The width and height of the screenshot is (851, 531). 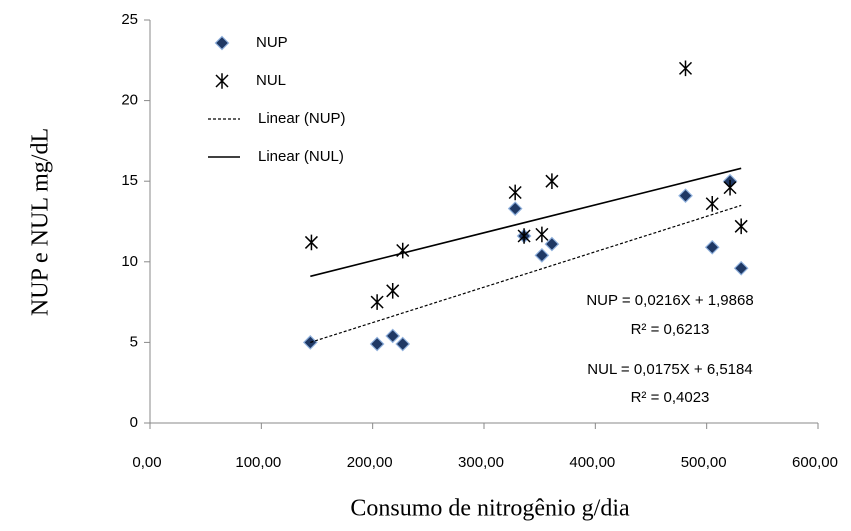 What do you see at coordinates (134, 341) in the screenshot?
I see `y-tick-label: 5` at bounding box center [134, 341].